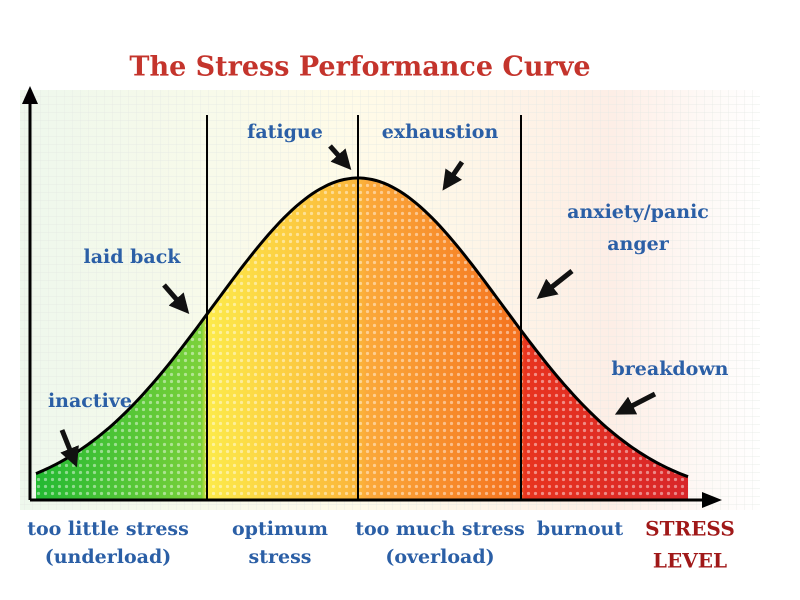 Image resolution: width=800 pixels, height=600 pixels. What do you see at coordinates (90, 401) in the screenshot?
I see `curve-label: inactive` at bounding box center [90, 401].